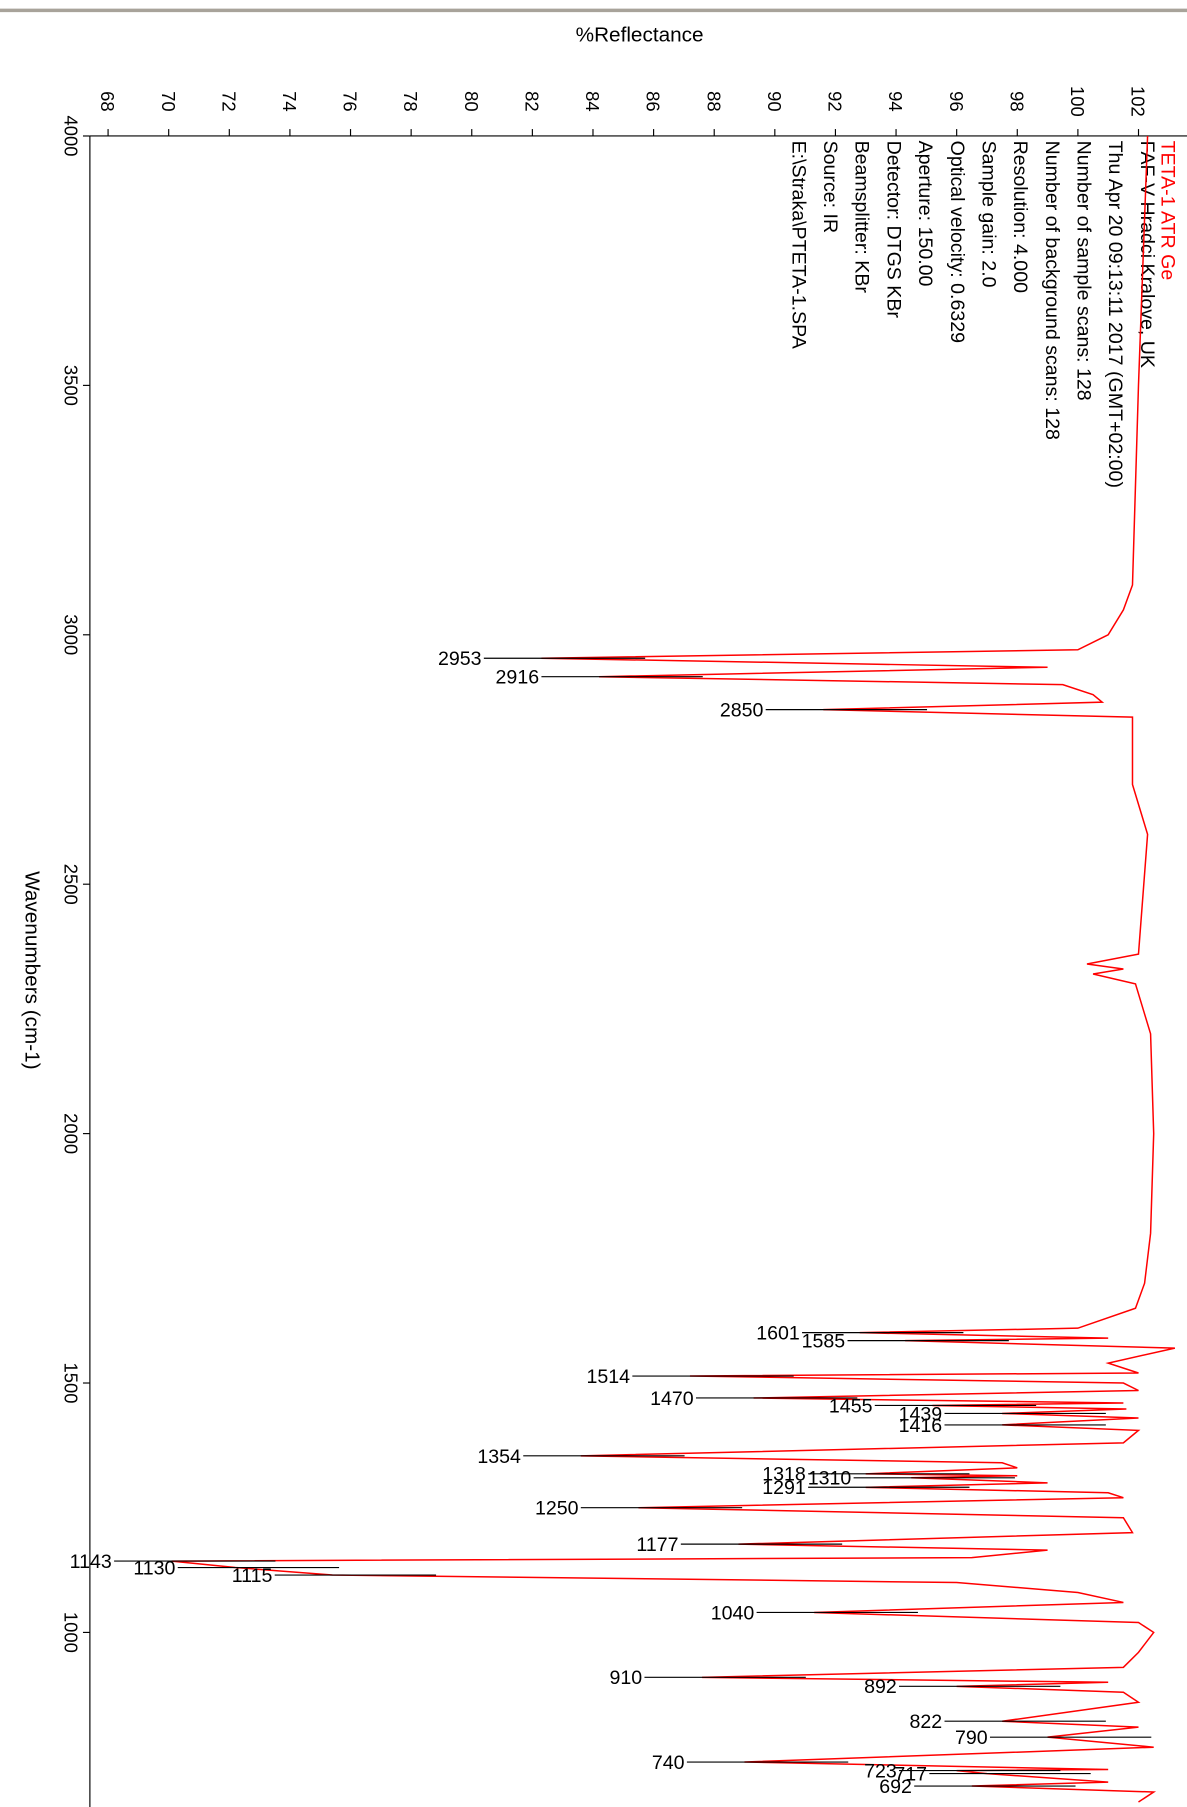 Image resolution: width=1187 pixels, height=1807 pixels. I want to click on peak-label: 692, so click(895, 1787).